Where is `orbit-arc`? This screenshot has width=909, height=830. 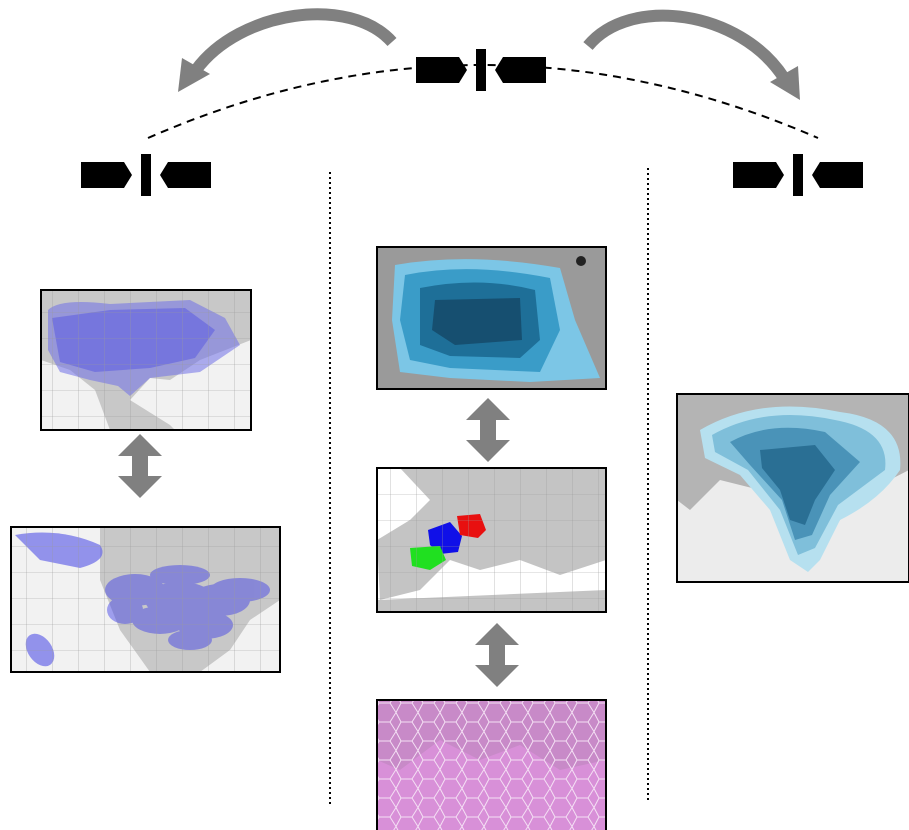 orbit-arc is located at coordinates (483, 101).